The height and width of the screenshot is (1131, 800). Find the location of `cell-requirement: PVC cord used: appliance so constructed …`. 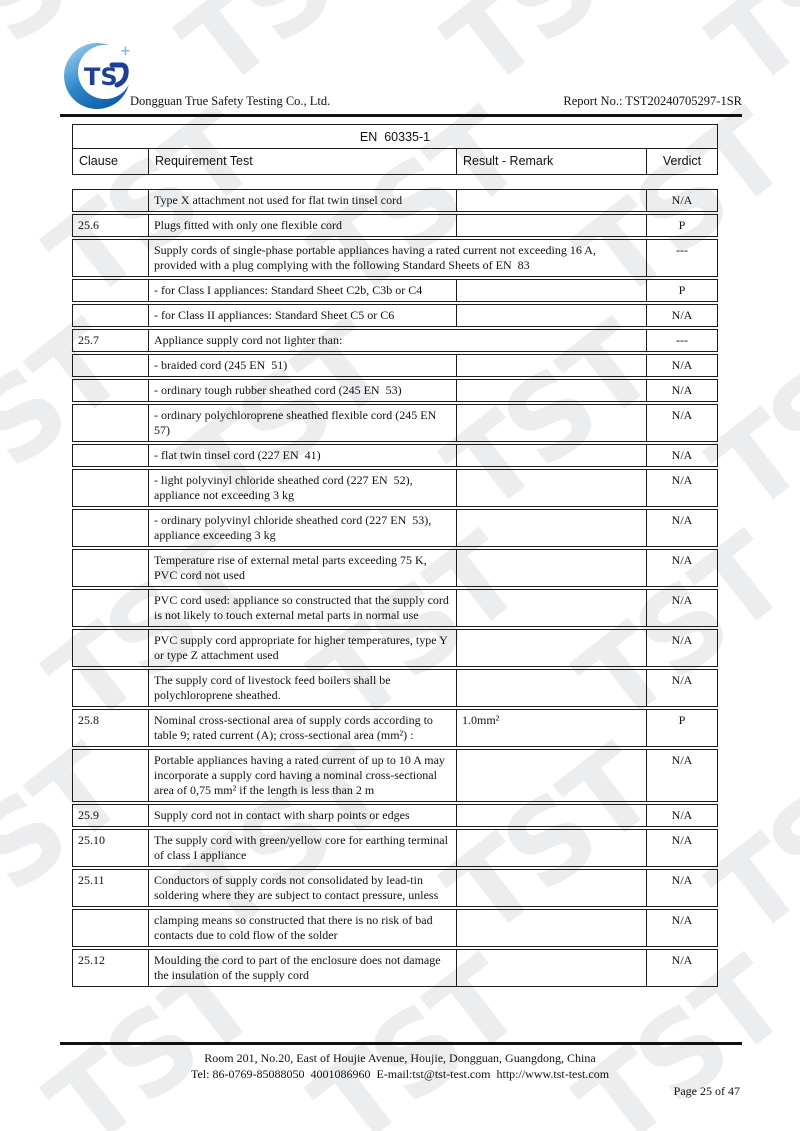

cell-requirement: PVC cord used: appliance so constructed … is located at coordinates (302, 608).